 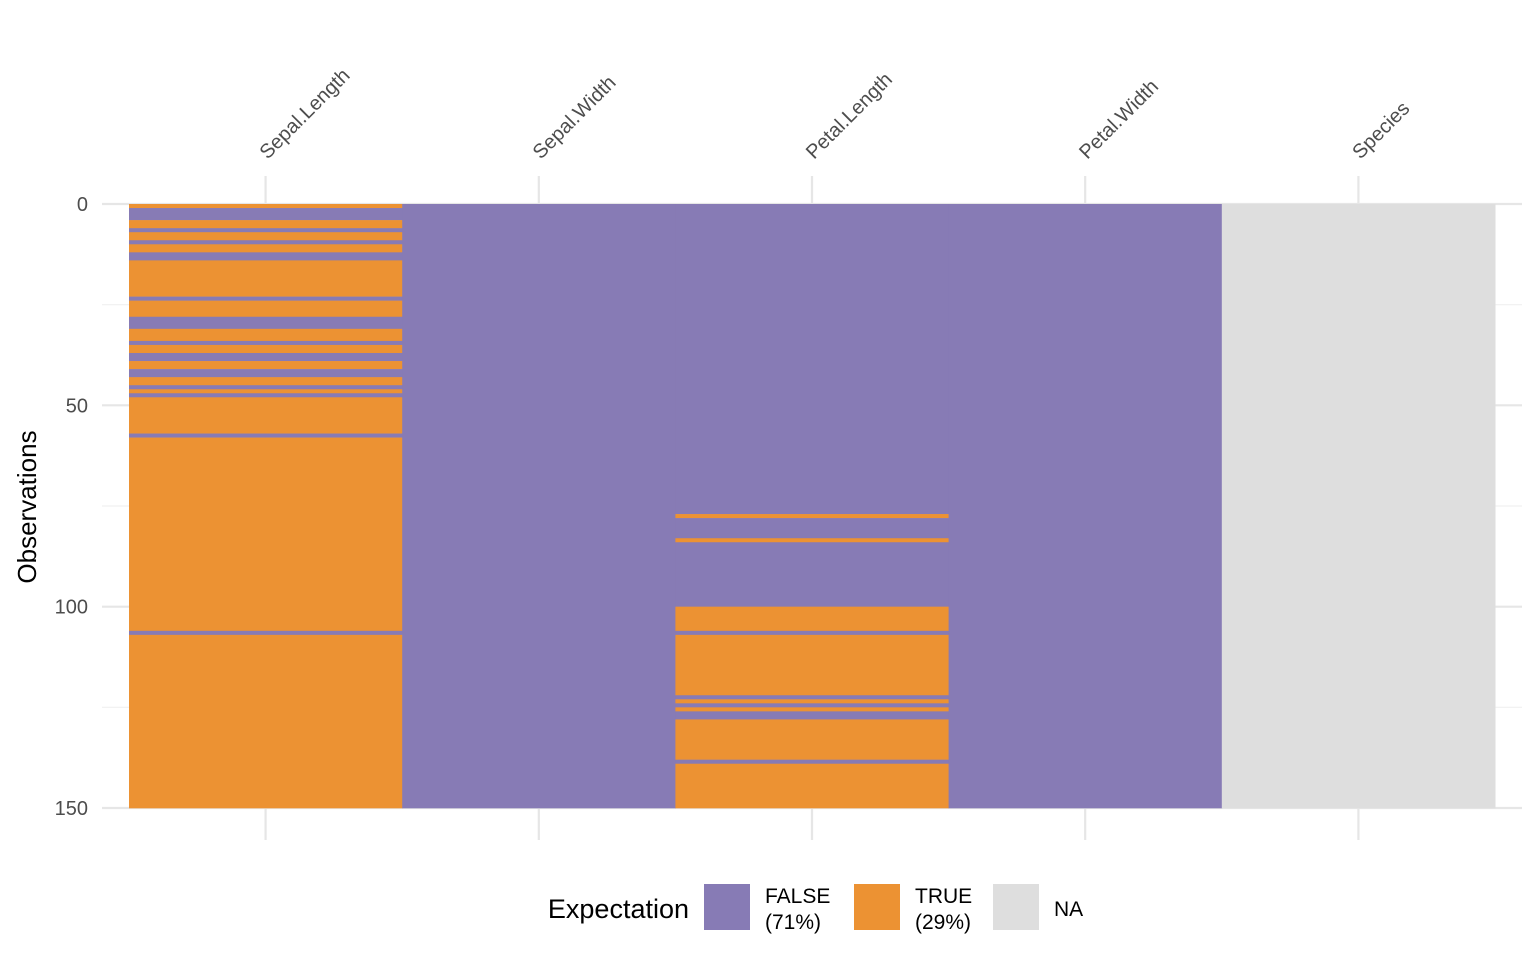 What do you see at coordinates (539, 506) in the screenshot?
I see `cell-sepal-width-false` at bounding box center [539, 506].